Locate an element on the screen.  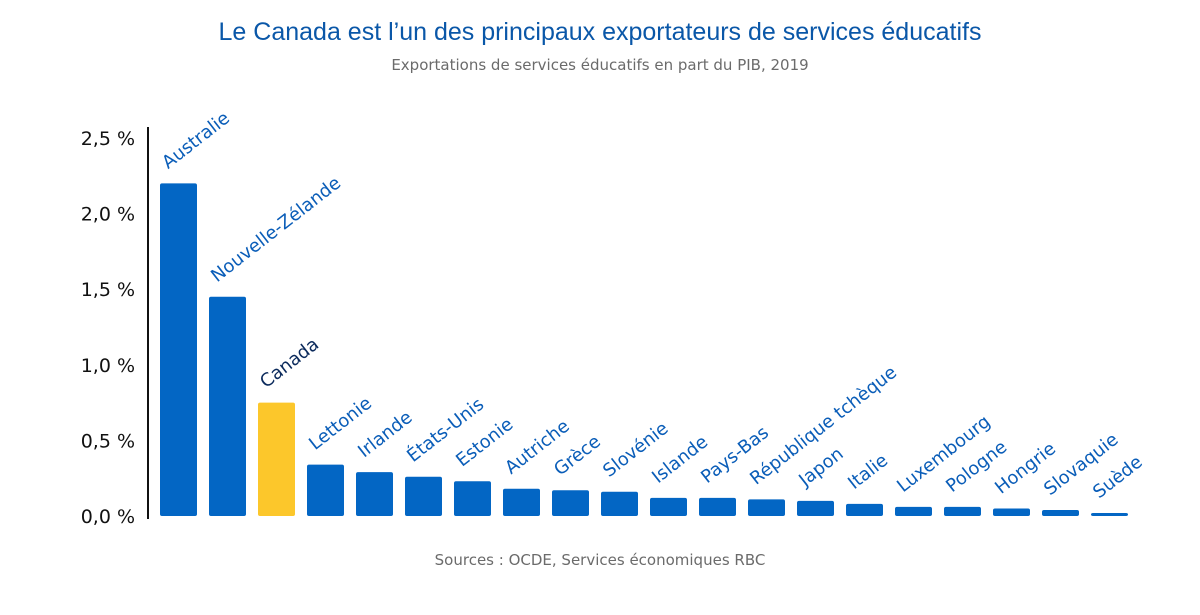
y-tick-label: 0,5 % is located at coordinates (108, 441).